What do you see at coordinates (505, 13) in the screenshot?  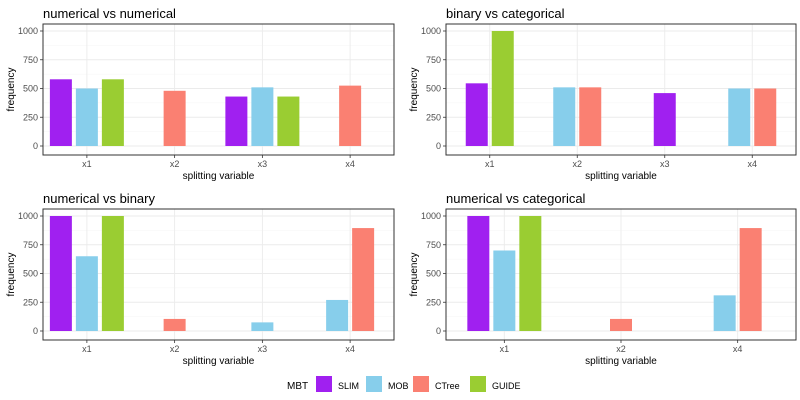 I see `panel-title: binary vs categorical` at bounding box center [505, 13].